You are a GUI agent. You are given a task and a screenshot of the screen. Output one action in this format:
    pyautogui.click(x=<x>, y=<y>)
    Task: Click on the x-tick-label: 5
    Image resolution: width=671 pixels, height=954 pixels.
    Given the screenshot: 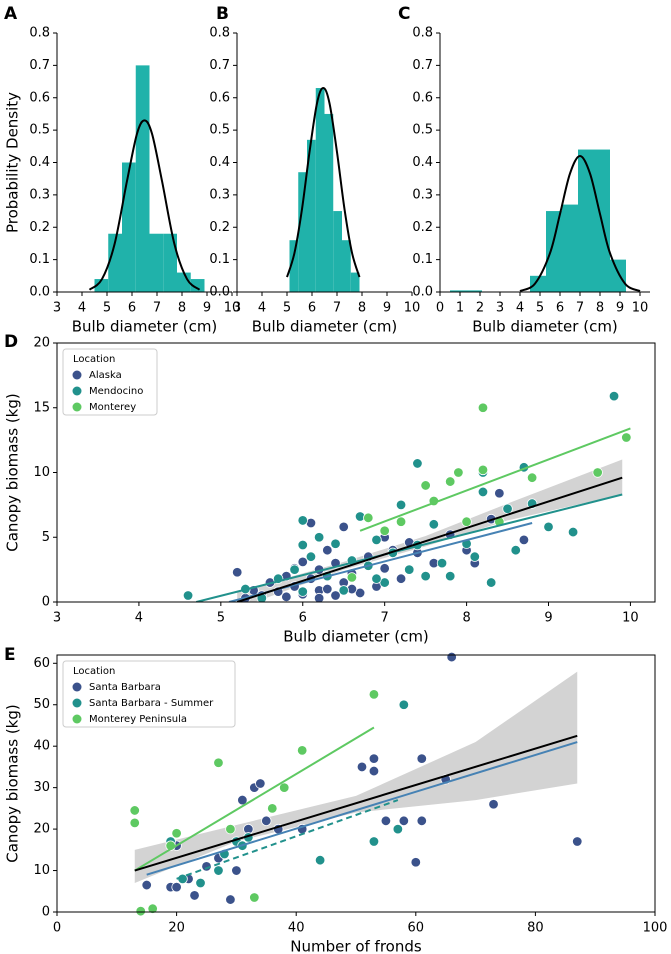 What is the action you would take?
    pyautogui.click(x=540, y=308)
    